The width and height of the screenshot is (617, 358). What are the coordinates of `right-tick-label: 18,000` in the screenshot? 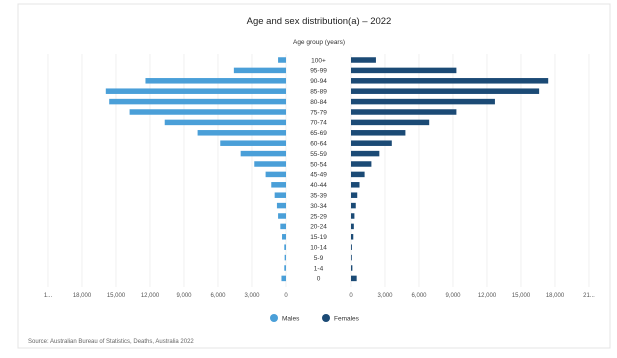 It's located at (555, 296).